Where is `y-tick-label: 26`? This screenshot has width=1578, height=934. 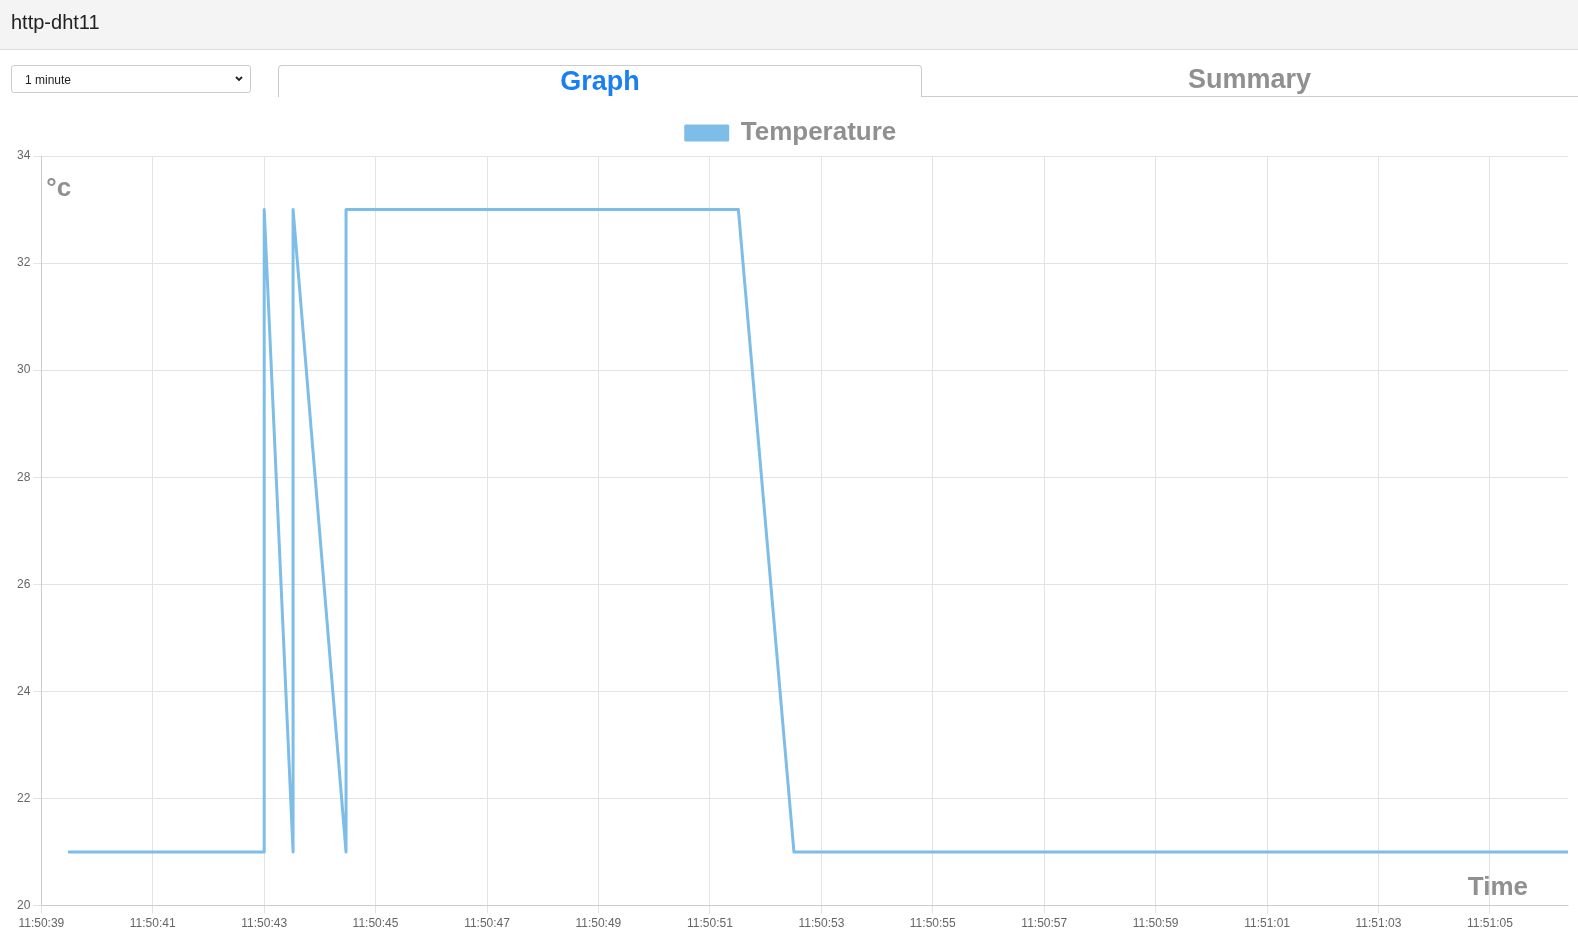
y-tick-label: 26 is located at coordinates (23, 583).